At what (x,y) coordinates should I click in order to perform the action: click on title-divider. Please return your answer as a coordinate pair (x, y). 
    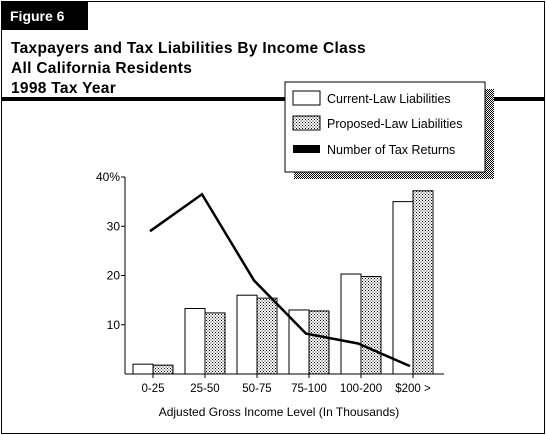
    Looking at the image, I should click on (273, 99).